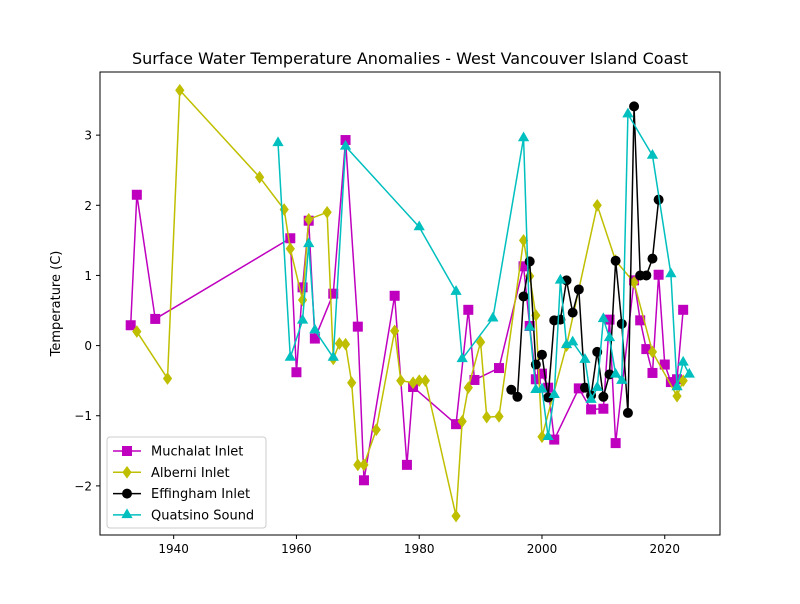 This screenshot has height=604, width=800. What do you see at coordinates (197, 452) in the screenshot?
I see `legend-label: Muchalat Inlet` at bounding box center [197, 452].